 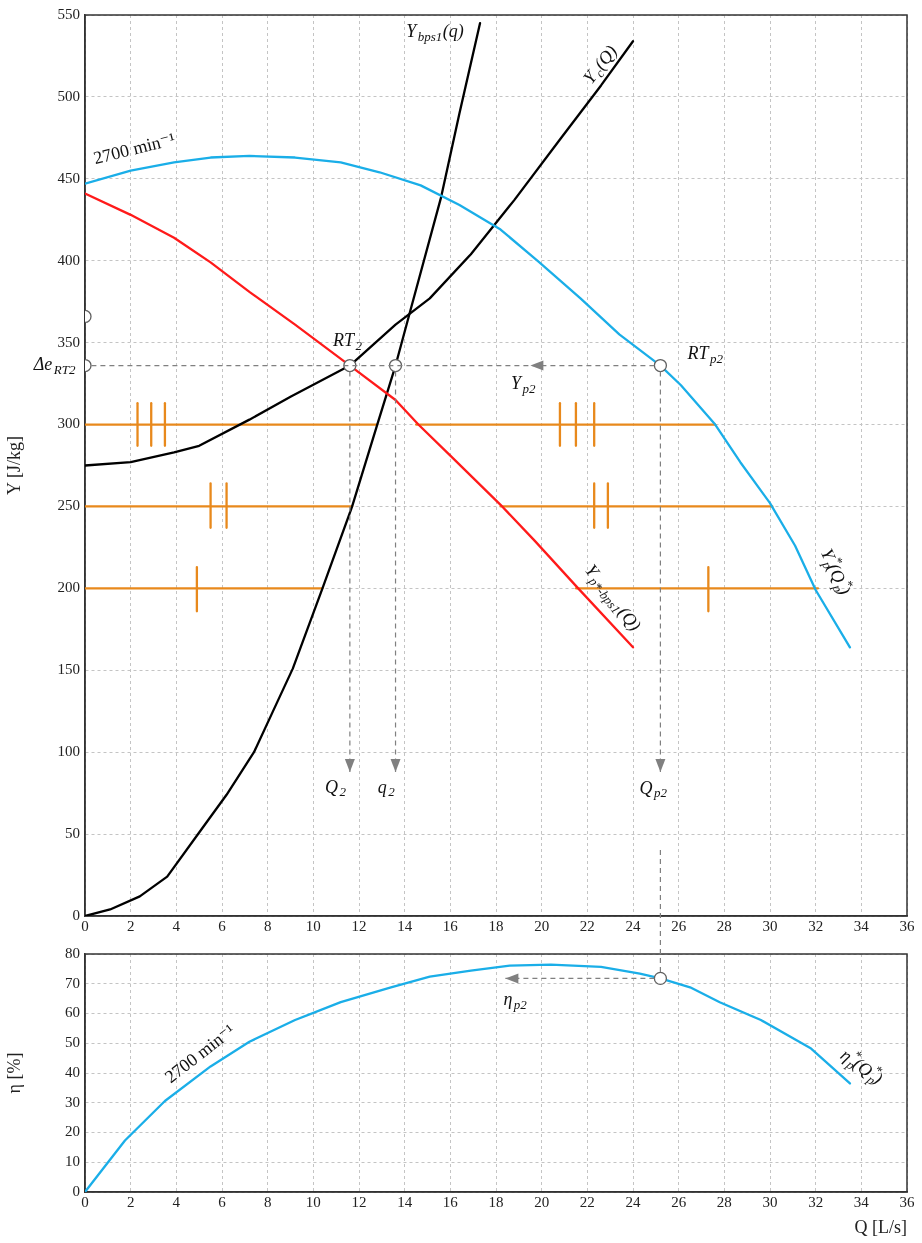 What do you see at coordinates (880, 1226) in the screenshot?
I see `x-axis-title: Q [L/s]` at bounding box center [880, 1226].